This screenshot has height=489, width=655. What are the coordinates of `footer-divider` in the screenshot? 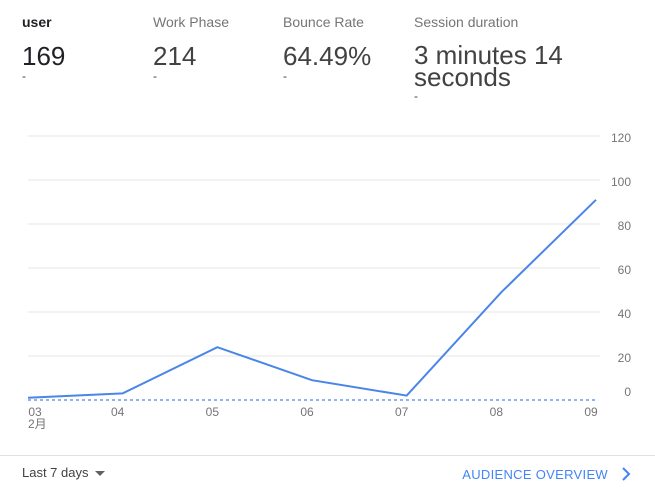 It's located at (327, 455).